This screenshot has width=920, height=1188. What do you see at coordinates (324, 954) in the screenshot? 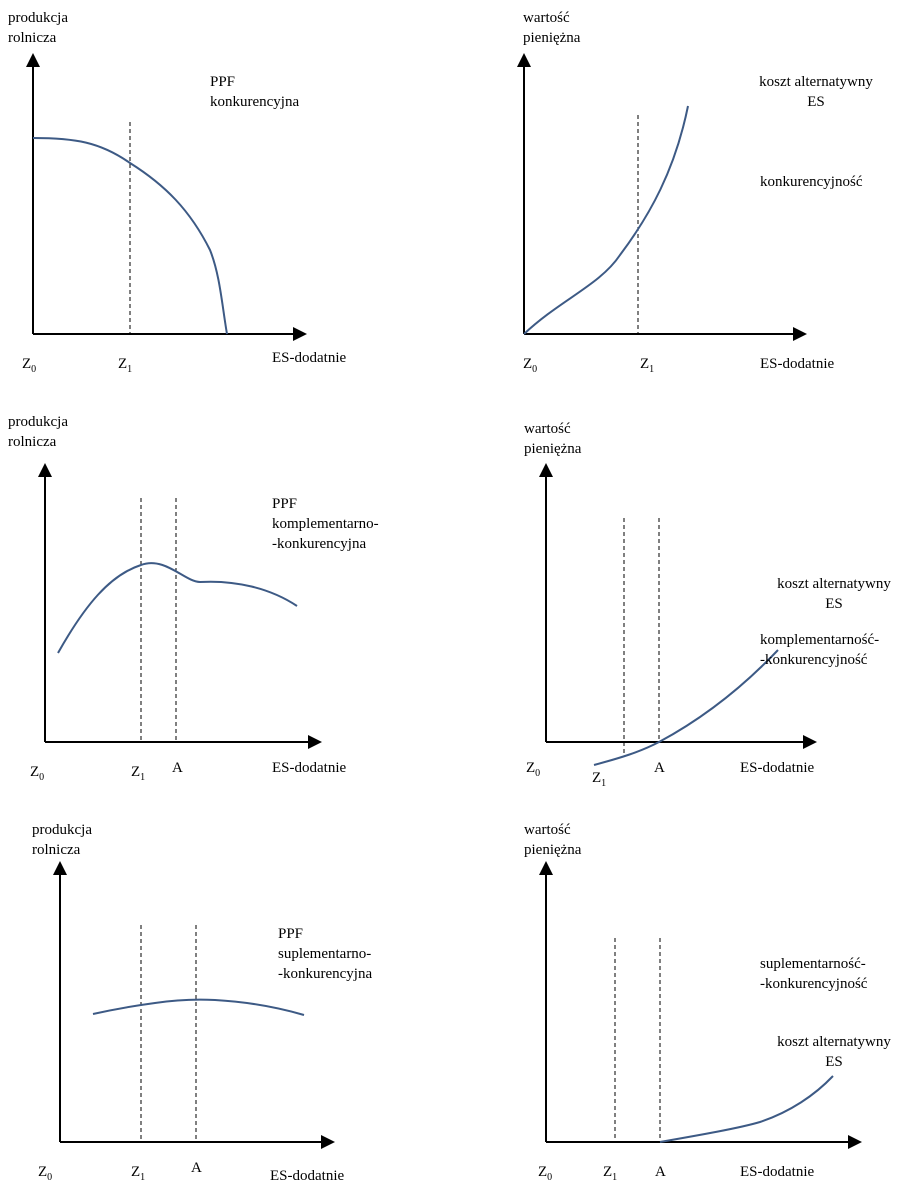
I see `curve-label-line2: suplementarno-` at bounding box center [324, 954].